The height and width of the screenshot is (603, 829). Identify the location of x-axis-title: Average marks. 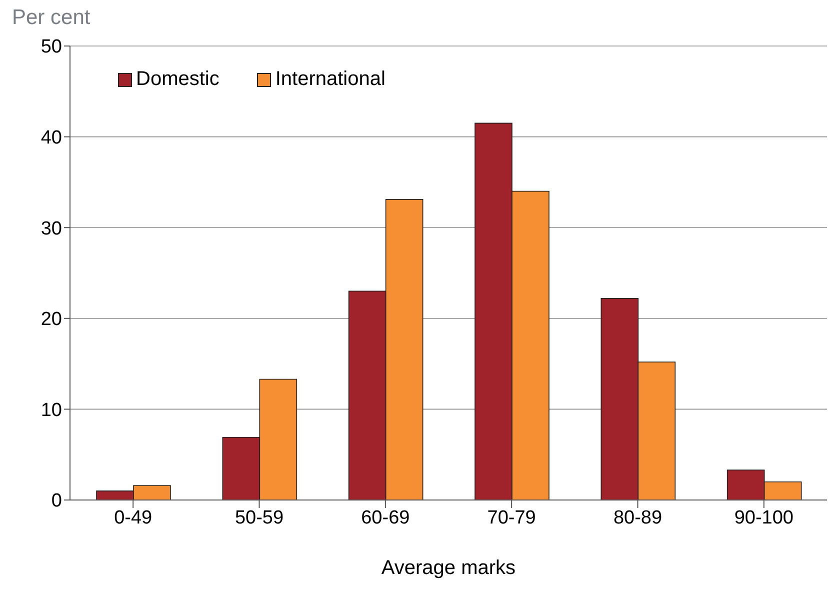
(448, 568).